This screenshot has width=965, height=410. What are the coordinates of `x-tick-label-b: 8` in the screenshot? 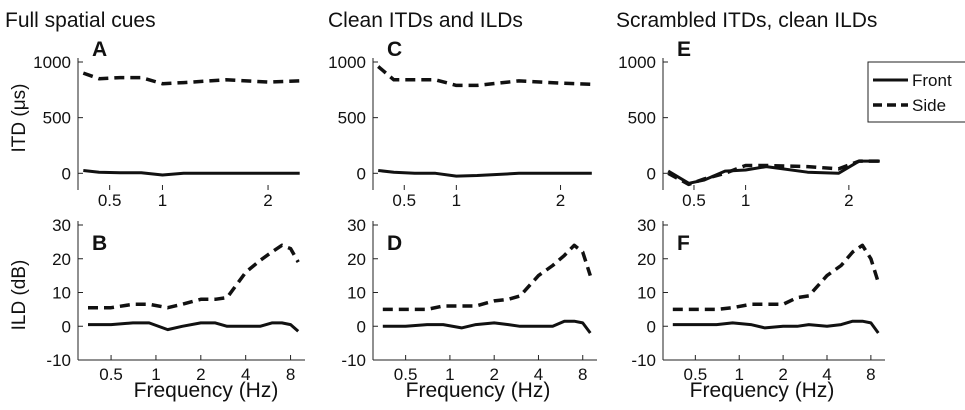 It's located at (290, 374).